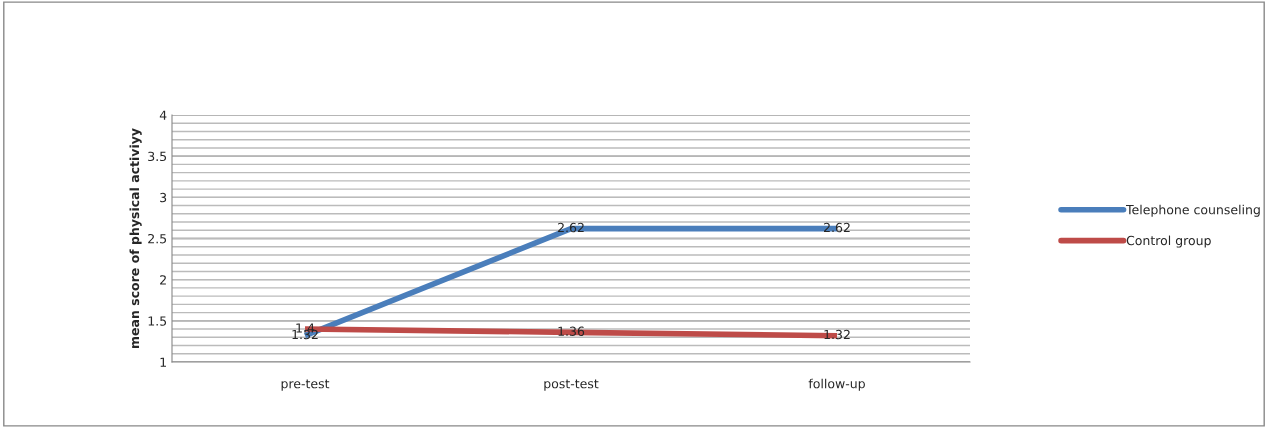 Image resolution: width=1268 pixels, height=428 pixels. I want to click on data-label: 2.62, so click(837, 227).